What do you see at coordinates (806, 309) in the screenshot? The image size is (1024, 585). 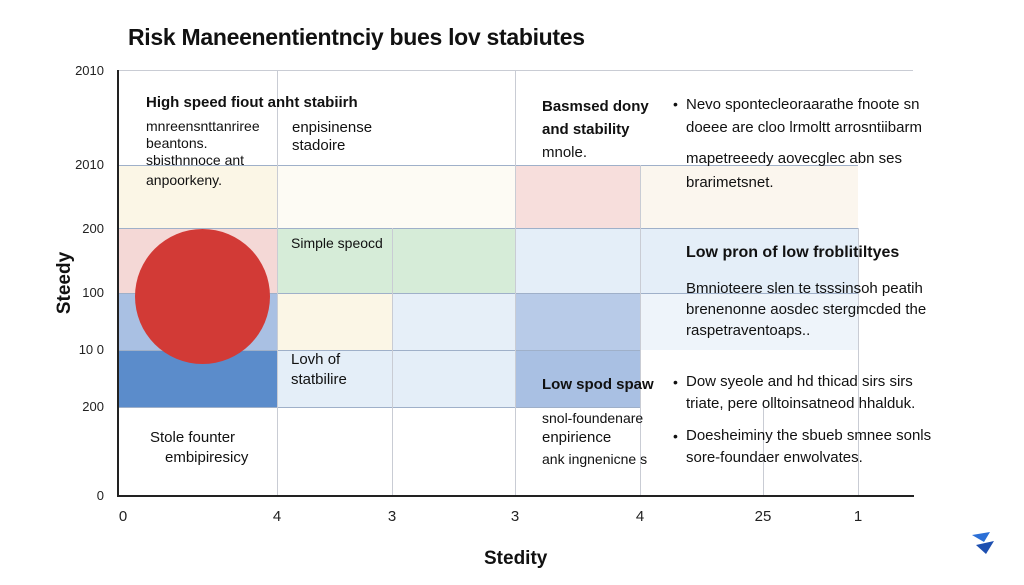 I see `right-note-line: brenenonne aosdec stergmcded the` at bounding box center [806, 309].